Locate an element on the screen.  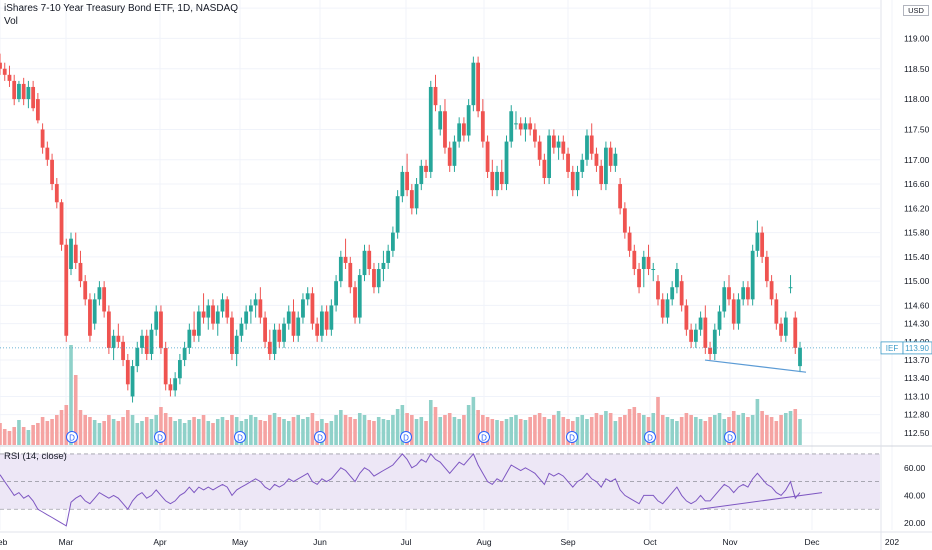
last-price-tag is located at coordinates (917, 348).